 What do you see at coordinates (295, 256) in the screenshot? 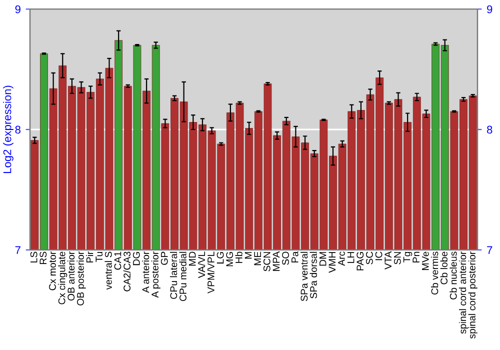
I see `x-tick-label: Pa` at bounding box center [295, 256].